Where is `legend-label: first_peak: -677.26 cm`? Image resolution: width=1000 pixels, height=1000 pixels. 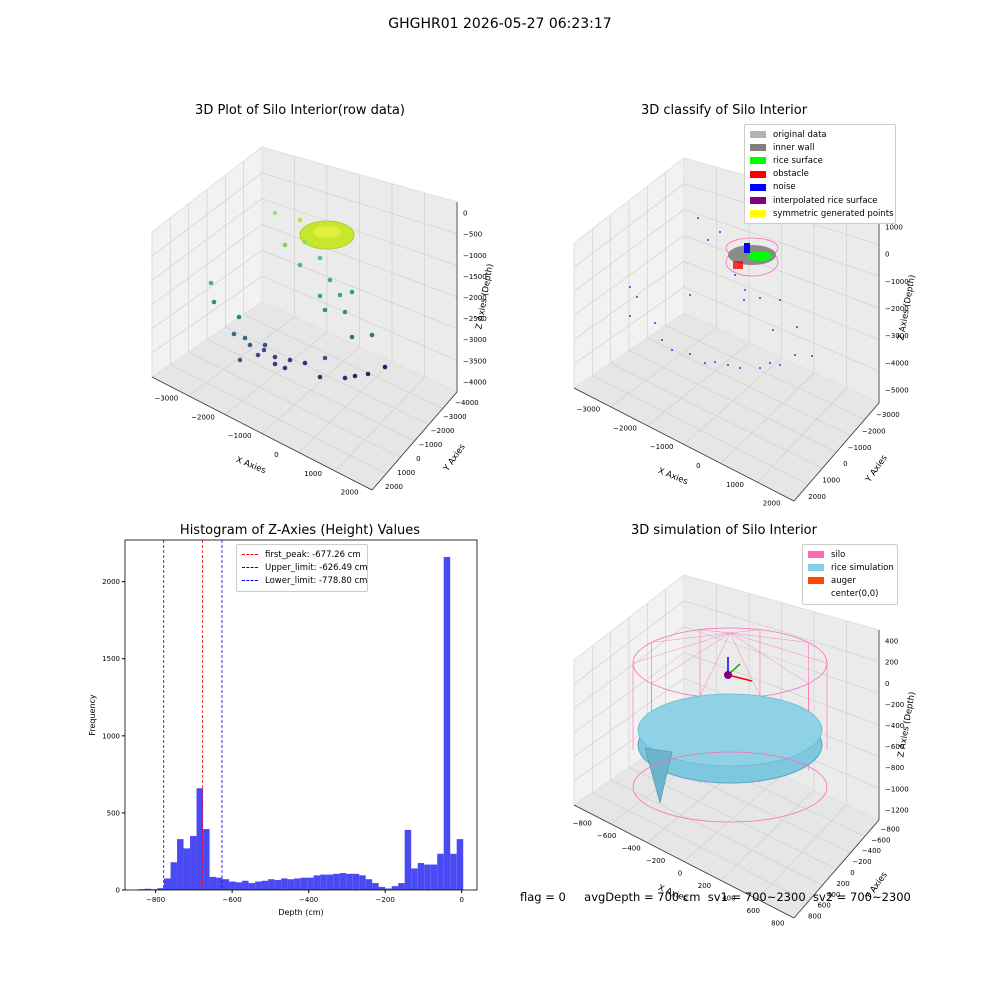
legend-label: first_peak: -677.26 cm is located at coordinates (313, 554).